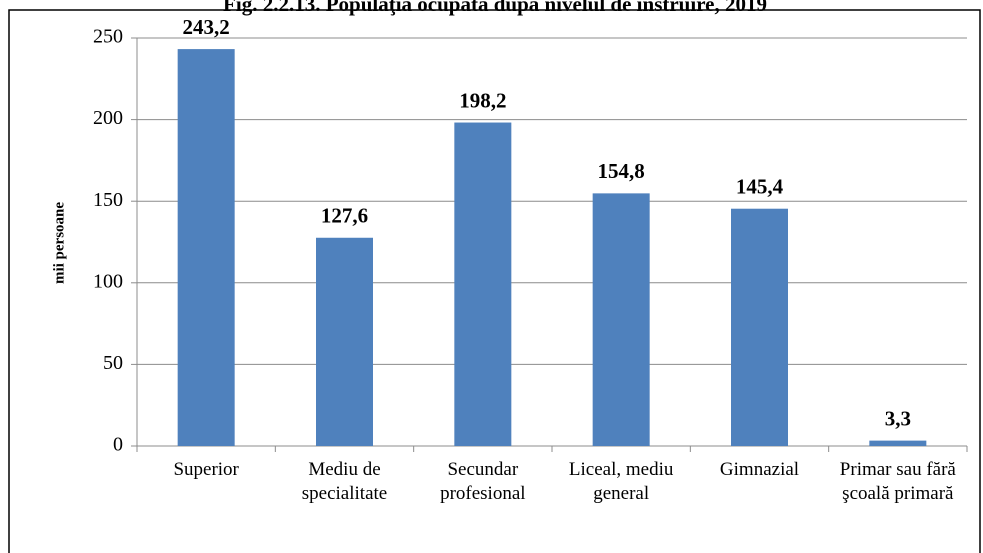 The width and height of the screenshot is (983, 553). What do you see at coordinates (897, 481) in the screenshot?
I see `x-tick-label: Primar sau fără şcoală primară` at bounding box center [897, 481].